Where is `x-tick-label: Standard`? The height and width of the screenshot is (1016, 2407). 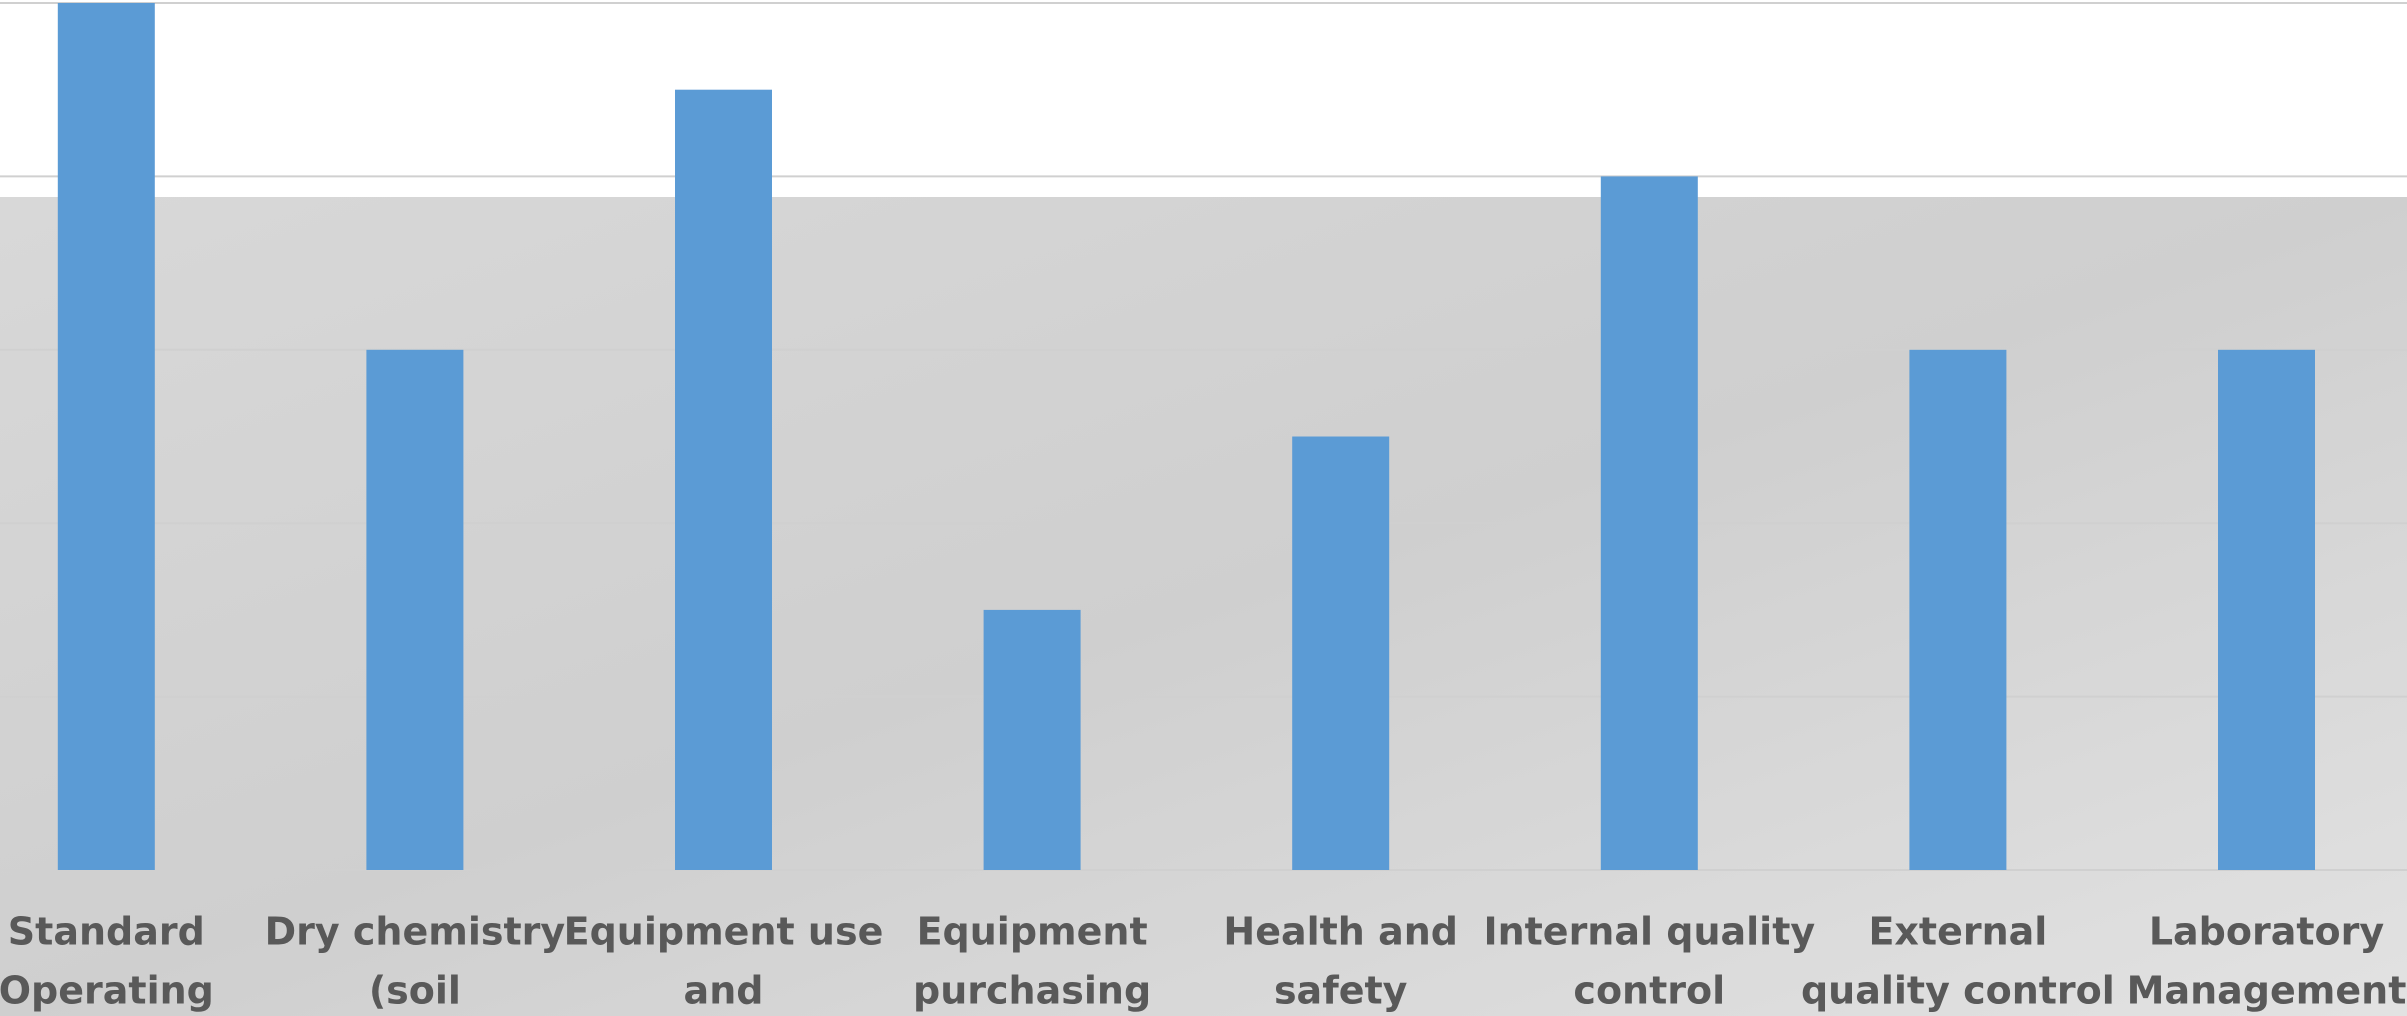
x-tick-label: Standard is located at coordinates (106, 932).